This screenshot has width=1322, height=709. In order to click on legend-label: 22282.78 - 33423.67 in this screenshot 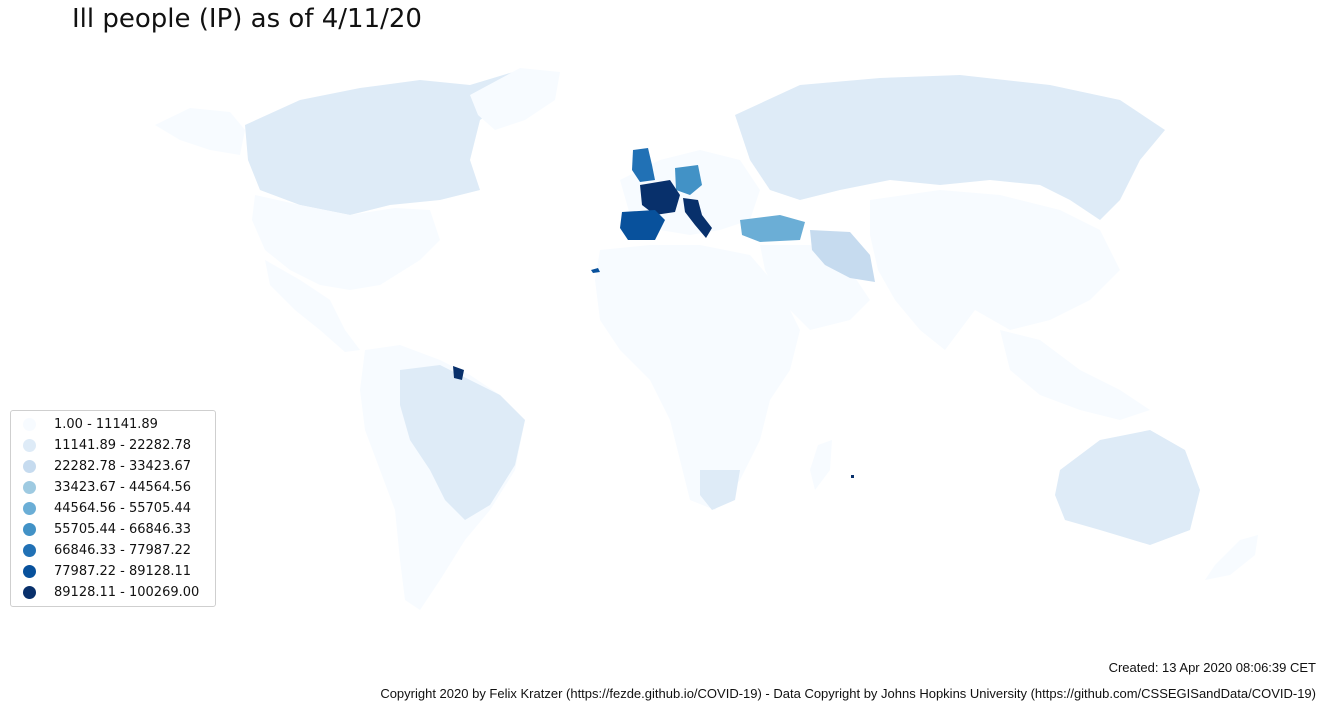, I will do `click(123, 466)`.